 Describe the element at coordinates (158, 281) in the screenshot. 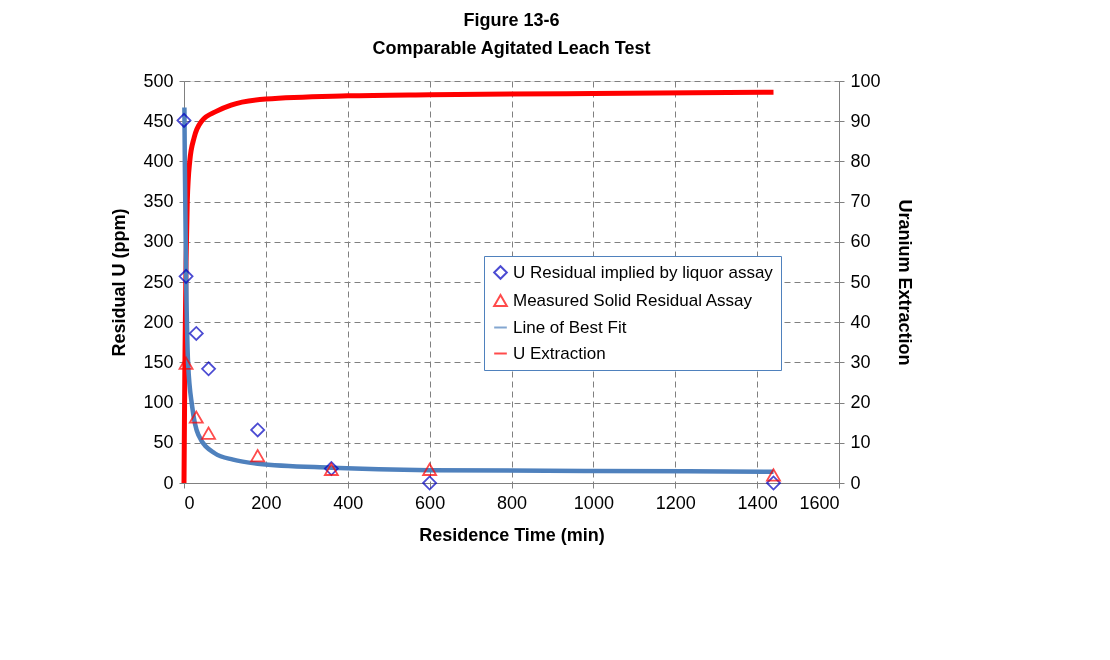

I see `y-tick-label: 250` at that location.